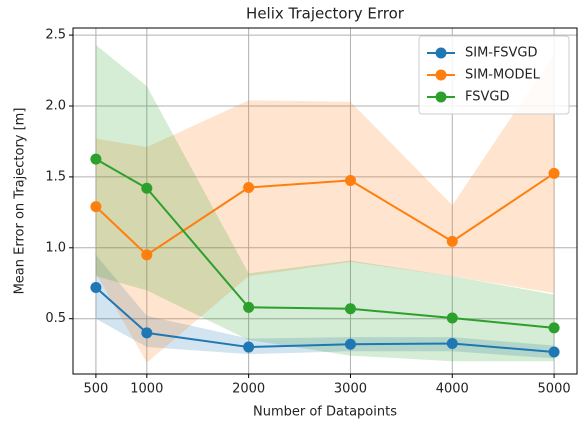 The width and height of the screenshot is (587, 430). I want to click on x-tick-label: 1000, so click(146, 389).